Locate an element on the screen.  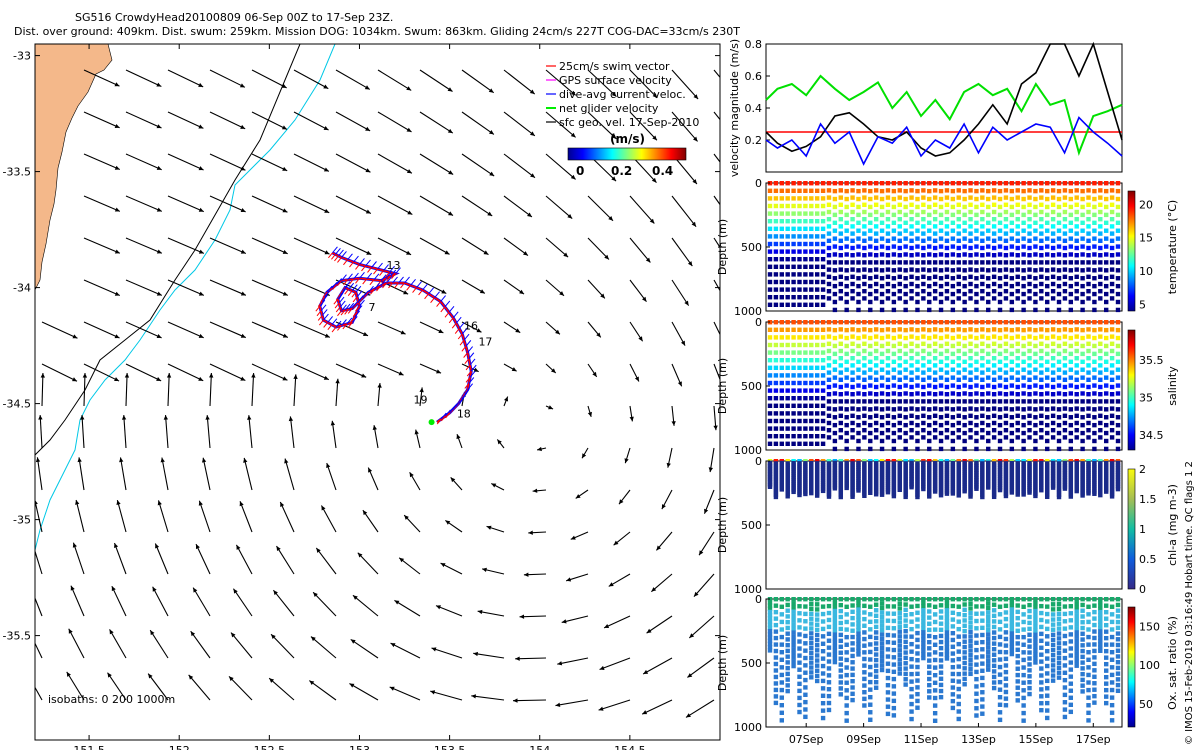
section-ytick-label: 500 is located at coordinates (751, 525).